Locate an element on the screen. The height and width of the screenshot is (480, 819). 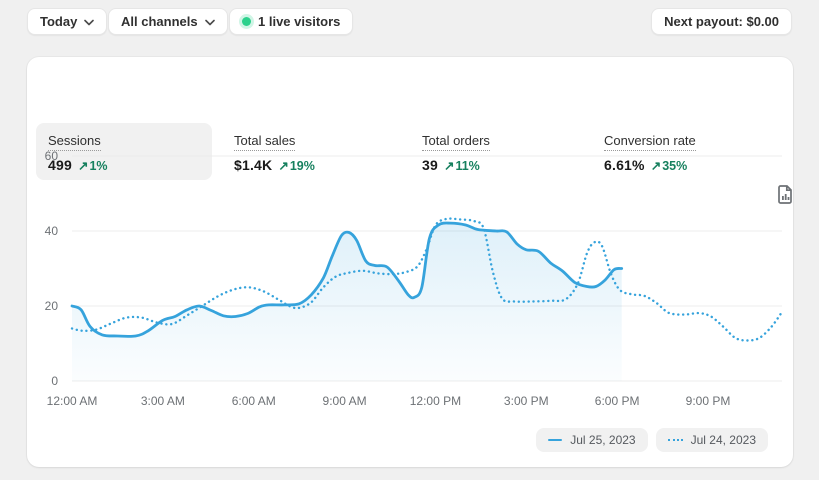
live-visitors-label: 1 live visitors is located at coordinates (299, 21).